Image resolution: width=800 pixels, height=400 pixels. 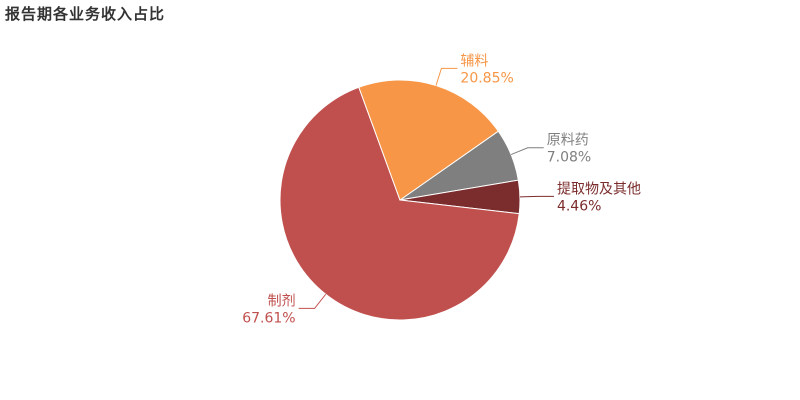 What do you see at coordinates (599, 189) in the screenshot?
I see `slice-label-extract-other: 提取物及其他` at bounding box center [599, 189].